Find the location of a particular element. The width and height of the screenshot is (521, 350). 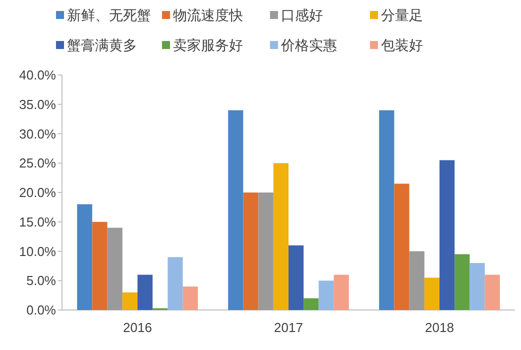

y-tick-label: 30.0% is located at coordinates (37, 134).